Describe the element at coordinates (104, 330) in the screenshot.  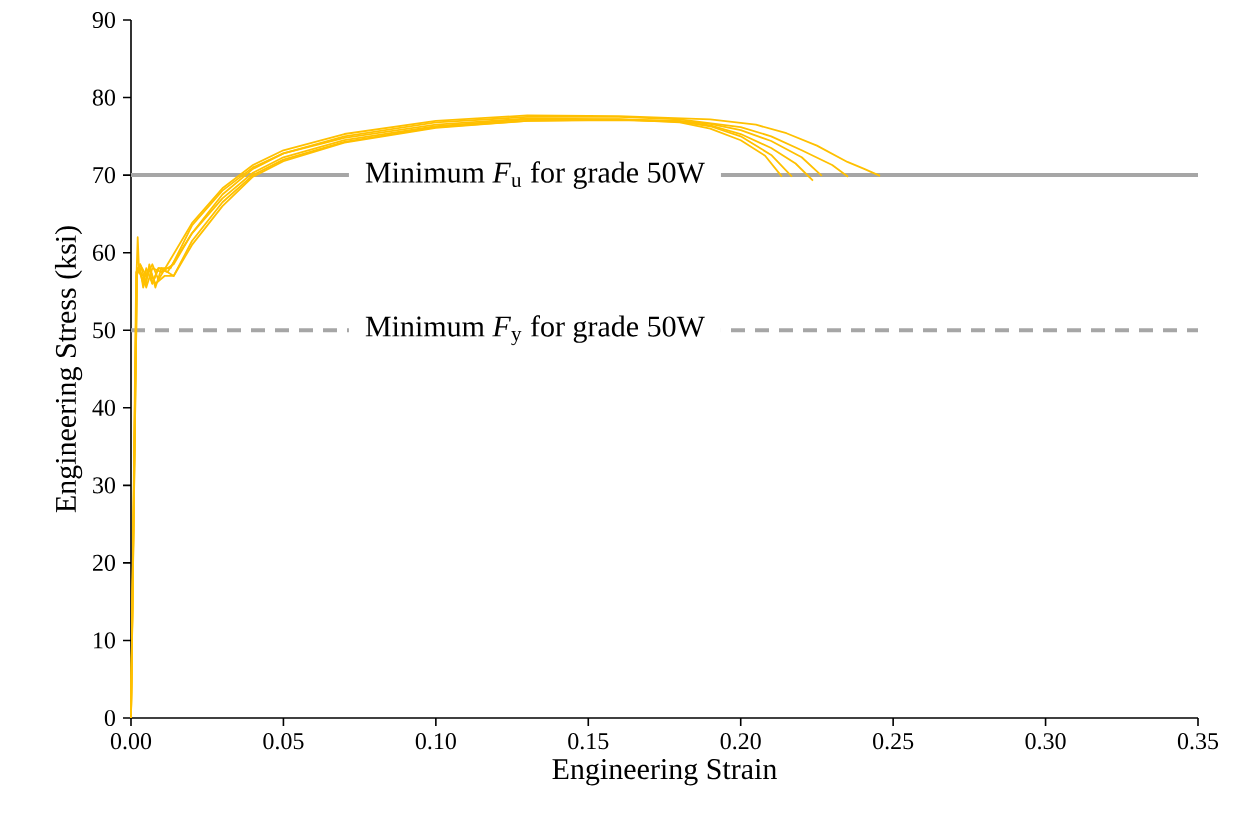
I see `y-tick-label: 50` at that location.